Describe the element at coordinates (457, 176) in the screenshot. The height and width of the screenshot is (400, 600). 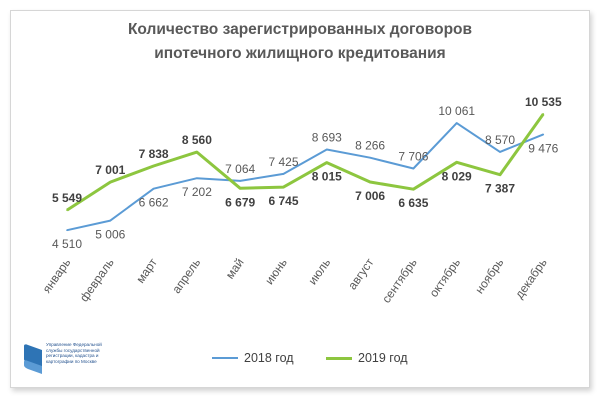
I see `data-label: 8 029` at that location.